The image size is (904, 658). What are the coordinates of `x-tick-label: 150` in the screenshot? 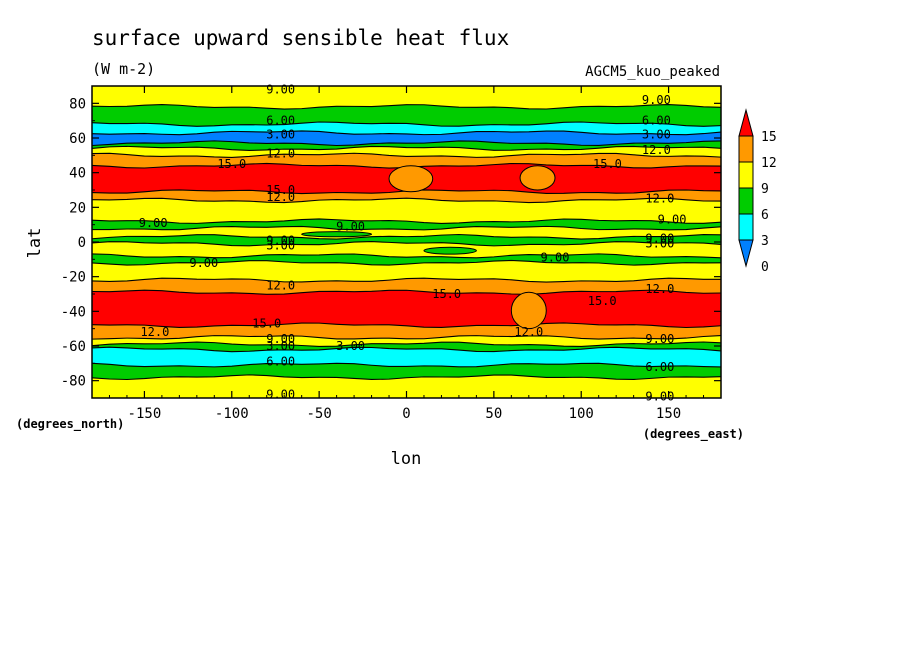 It's located at (668, 414).